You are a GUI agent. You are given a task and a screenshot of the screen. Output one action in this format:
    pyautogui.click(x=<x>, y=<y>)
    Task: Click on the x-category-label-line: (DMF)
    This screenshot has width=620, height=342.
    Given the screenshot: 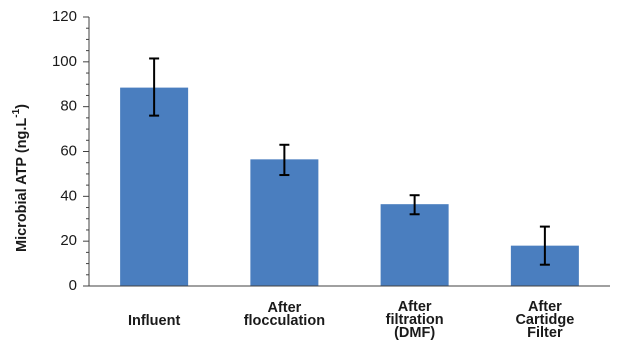 What is the action you would take?
    pyautogui.click(x=414, y=333)
    